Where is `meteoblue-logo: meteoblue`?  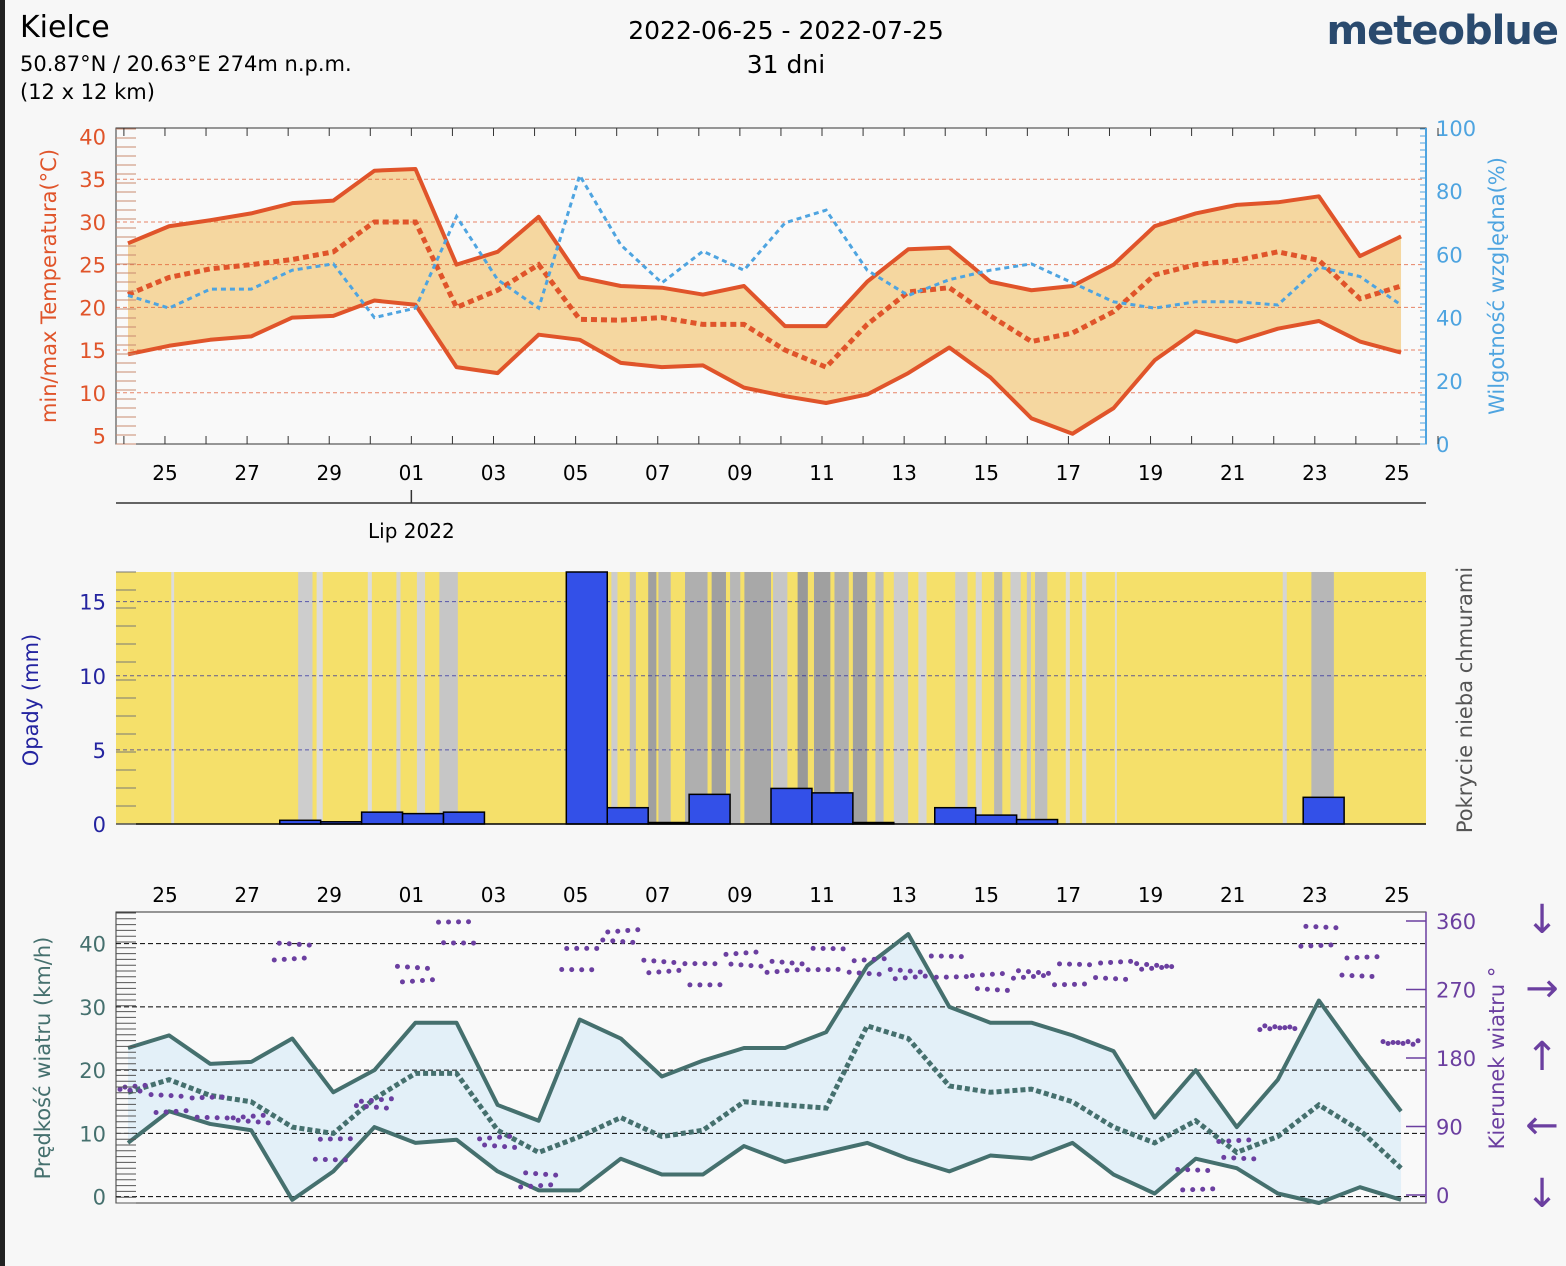 meteoblue-logo: meteoblue is located at coordinates (1442, 31).